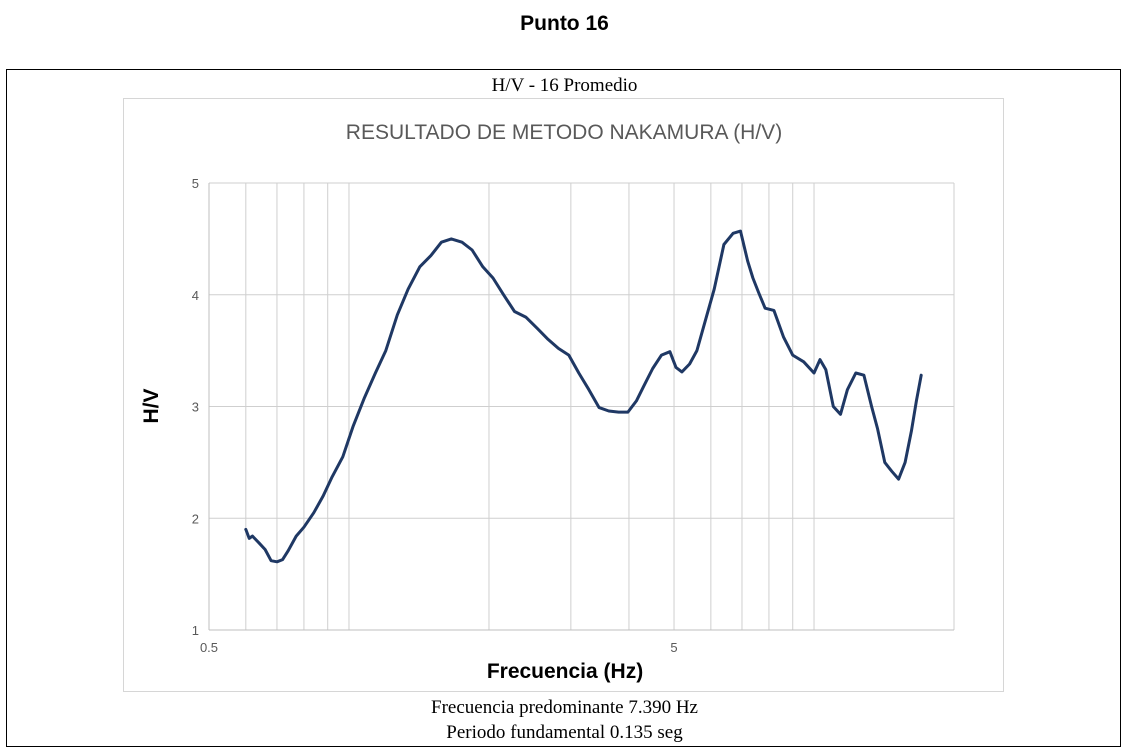 Image resolution: width=1129 pixels, height=751 pixels. I want to click on y-tick-label: 1, so click(195, 630).